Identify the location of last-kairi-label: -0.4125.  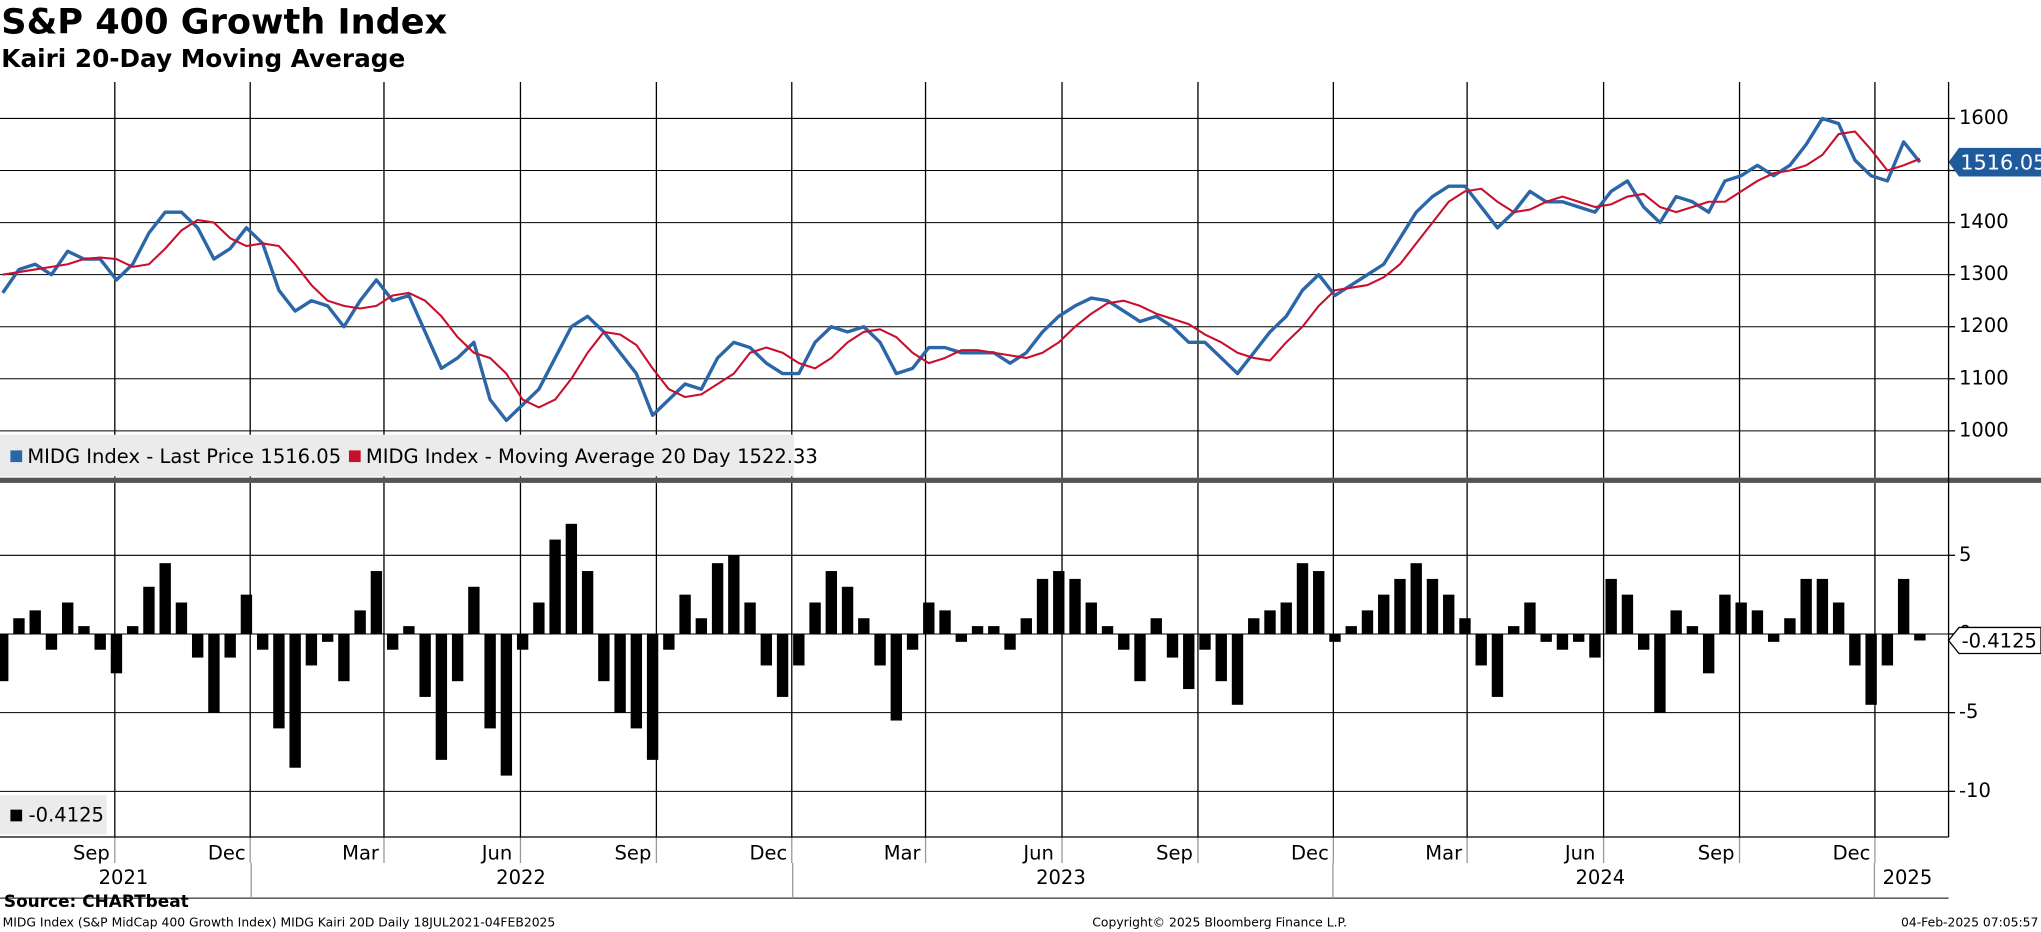
(1999, 640).